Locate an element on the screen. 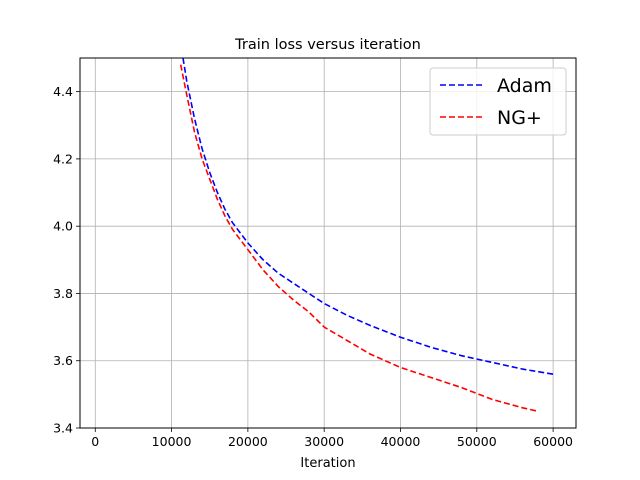  x-axis-label: Iteration is located at coordinates (327, 463).